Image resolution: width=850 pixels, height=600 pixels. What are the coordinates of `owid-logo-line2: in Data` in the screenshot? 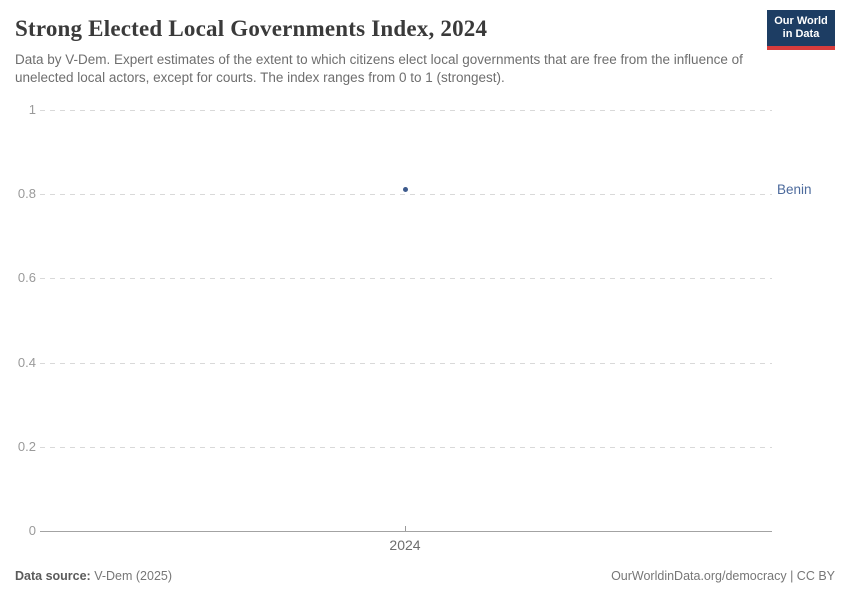 It's located at (801, 34).